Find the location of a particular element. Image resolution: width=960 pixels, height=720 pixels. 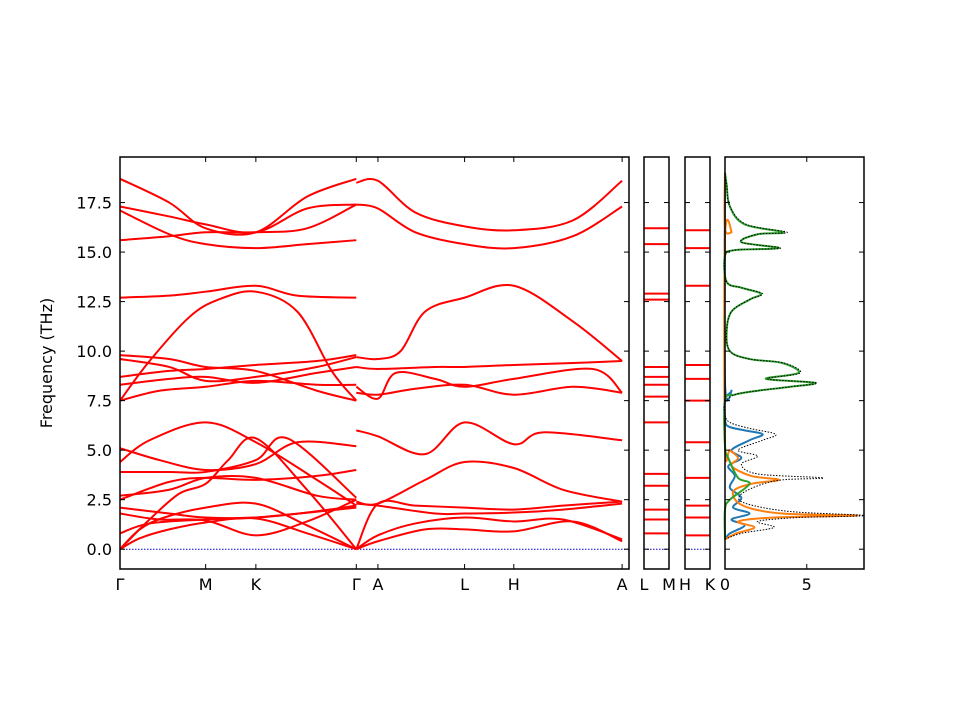

x-tick-label: 5 is located at coordinates (807, 584).